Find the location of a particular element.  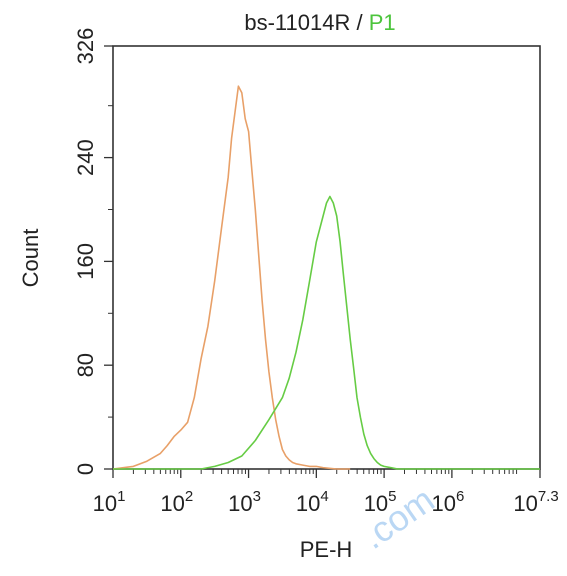

x-tick-label: 107.3 is located at coordinates (535, 502).